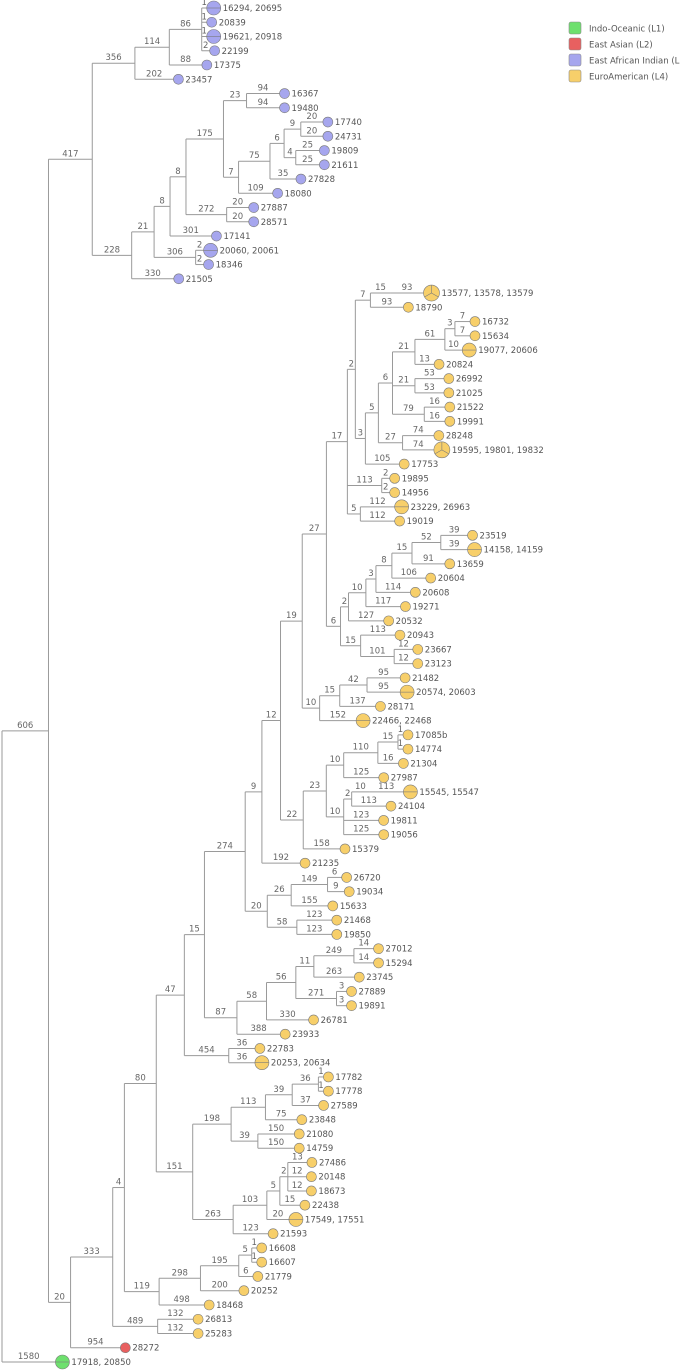 The height and width of the screenshot is (1370, 680). What do you see at coordinates (464, 407) in the screenshot?
I see `tip-node: 21522` at bounding box center [464, 407].